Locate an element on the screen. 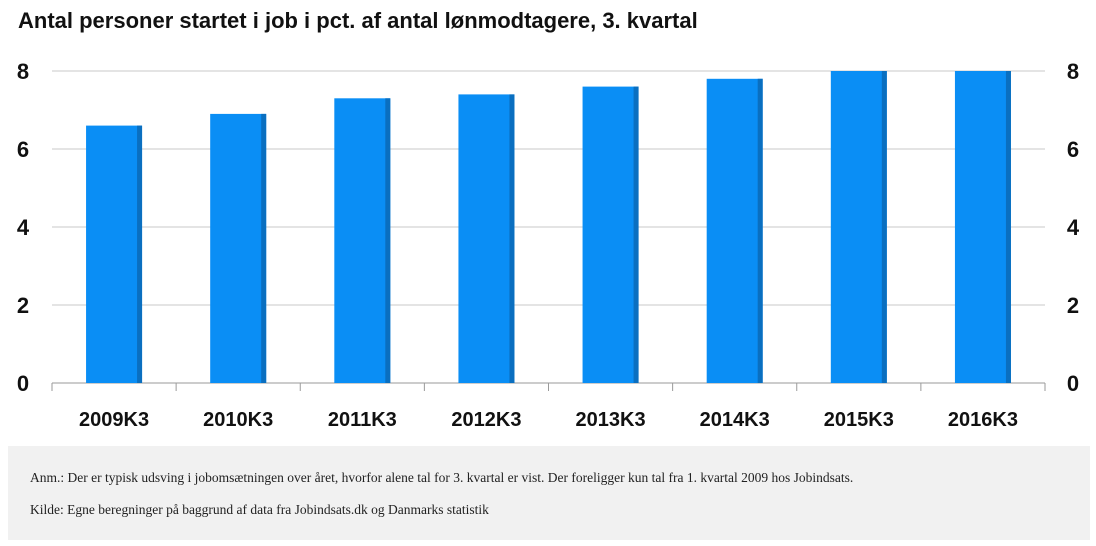  x-tick-label: 2009K3 is located at coordinates (114, 420).